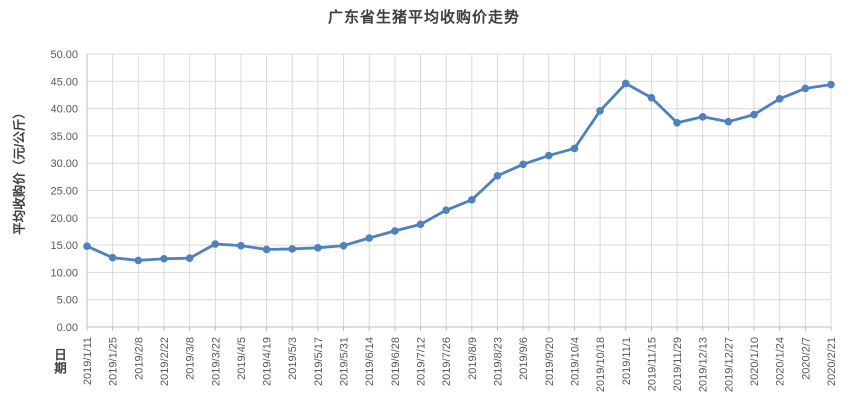 The height and width of the screenshot is (410, 848). What do you see at coordinates (345, 361) in the screenshot?
I see `x-tick-label: 2019/5/31` at bounding box center [345, 361].